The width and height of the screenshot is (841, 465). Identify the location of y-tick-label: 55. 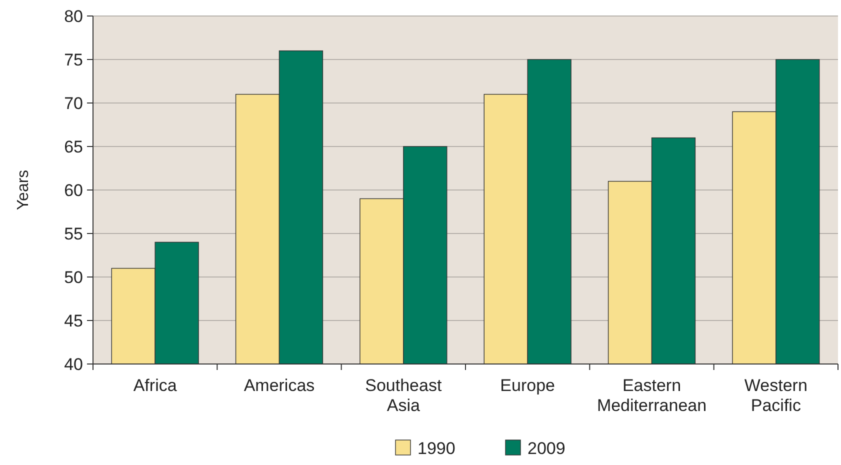
(73, 234).